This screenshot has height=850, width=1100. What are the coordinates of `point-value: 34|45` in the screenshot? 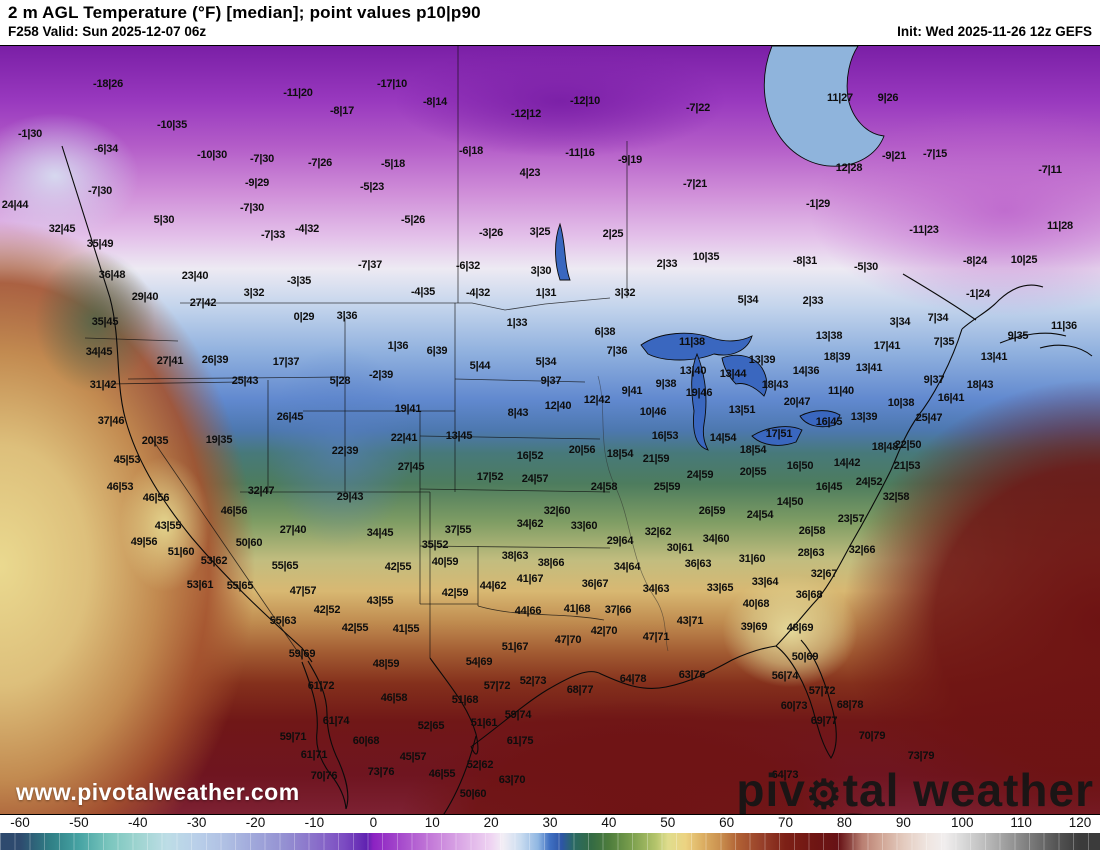 It's located at (380, 533).